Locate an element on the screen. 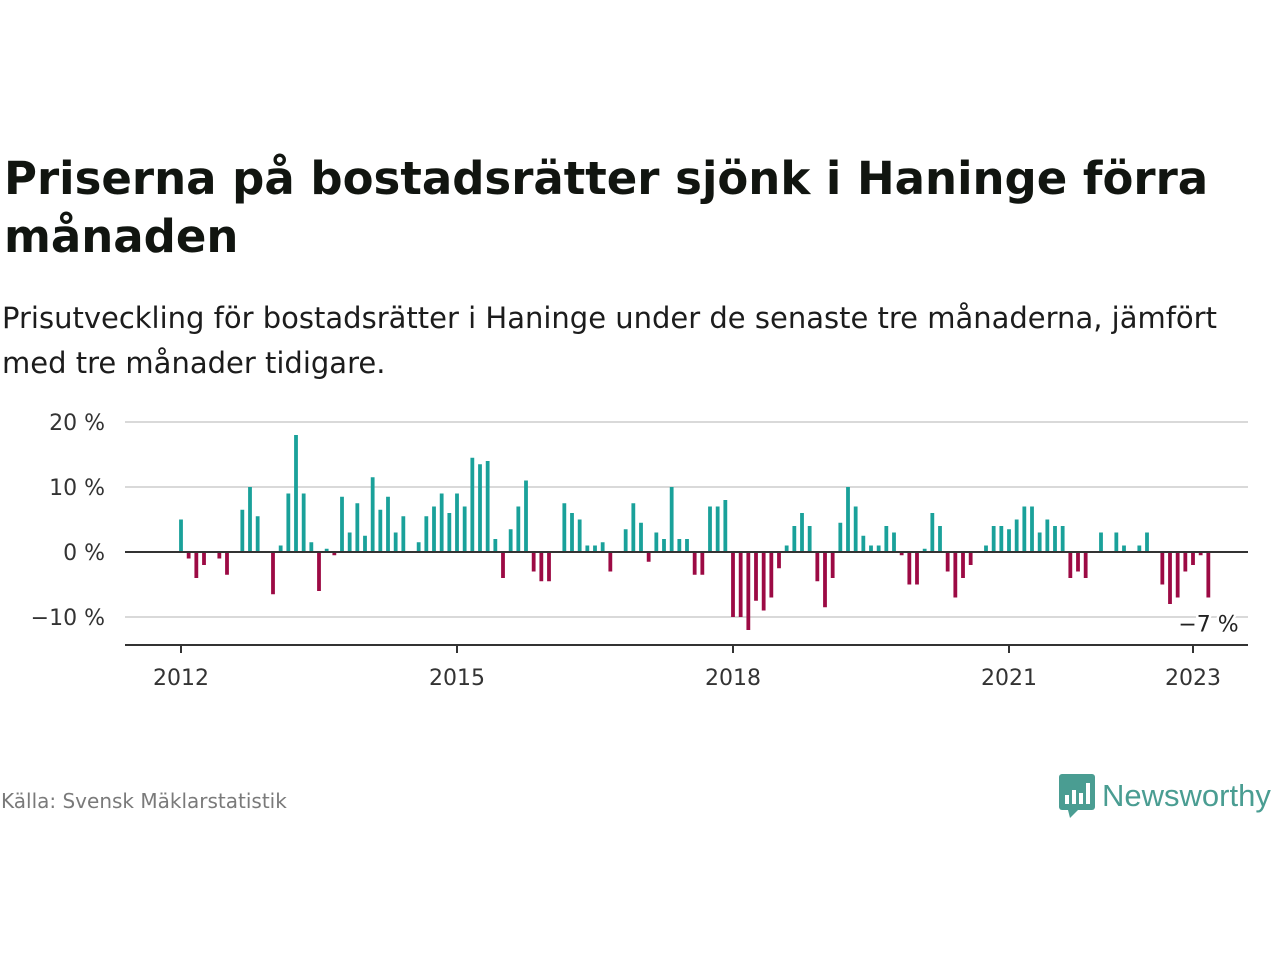  x-axis-ticks: 2012 2015 2018 2021 2023 is located at coordinates (687, 668).